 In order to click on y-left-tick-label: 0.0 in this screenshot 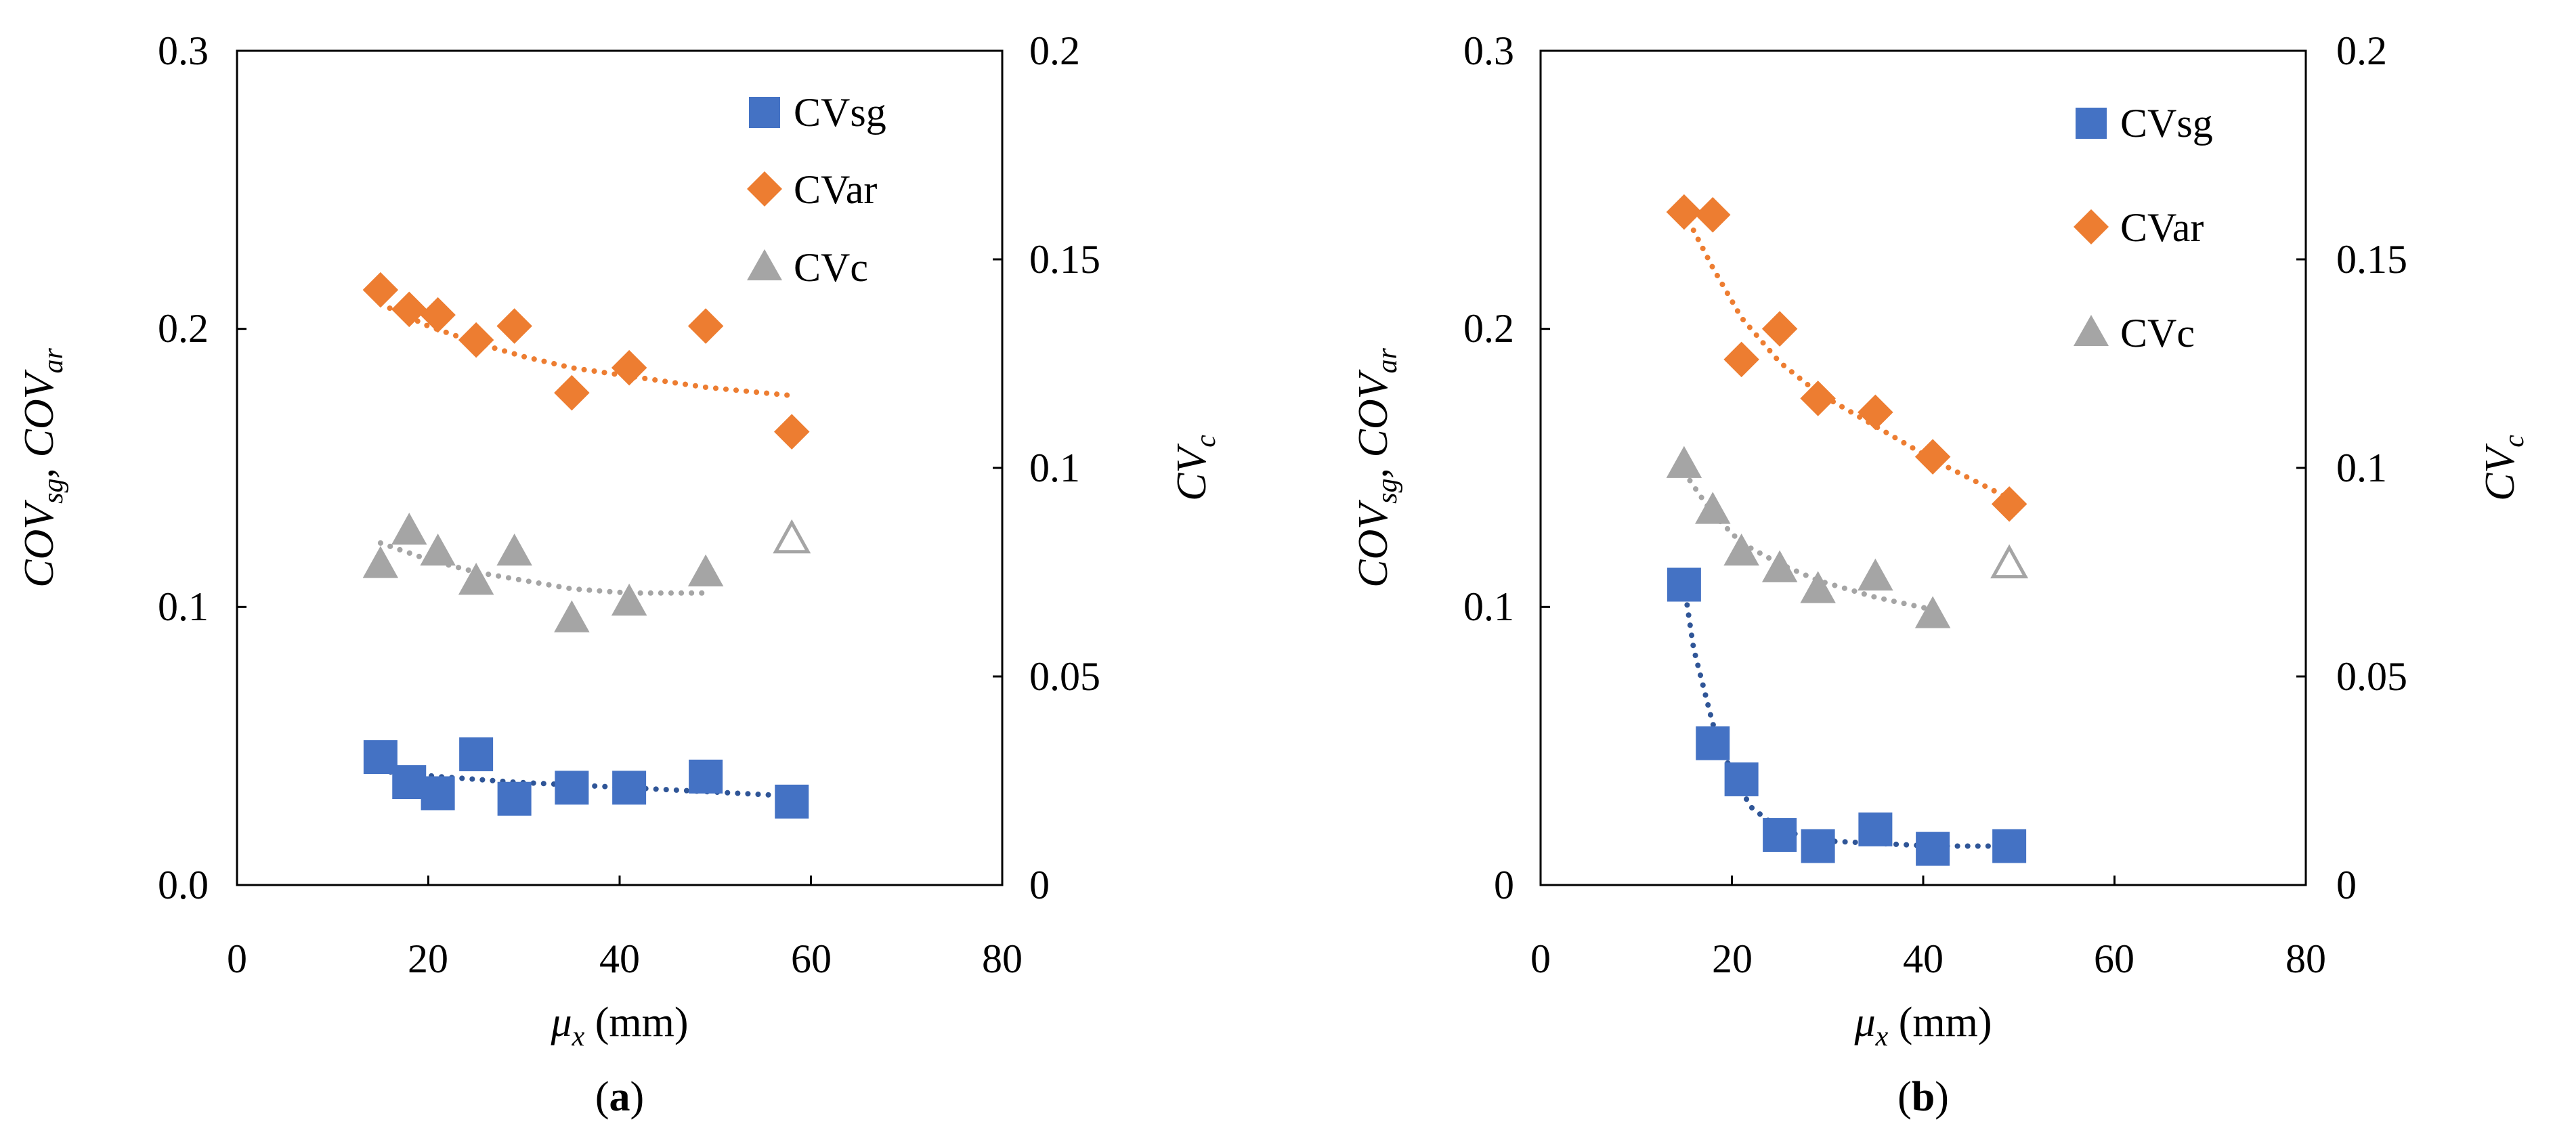, I will do `click(183, 885)`.